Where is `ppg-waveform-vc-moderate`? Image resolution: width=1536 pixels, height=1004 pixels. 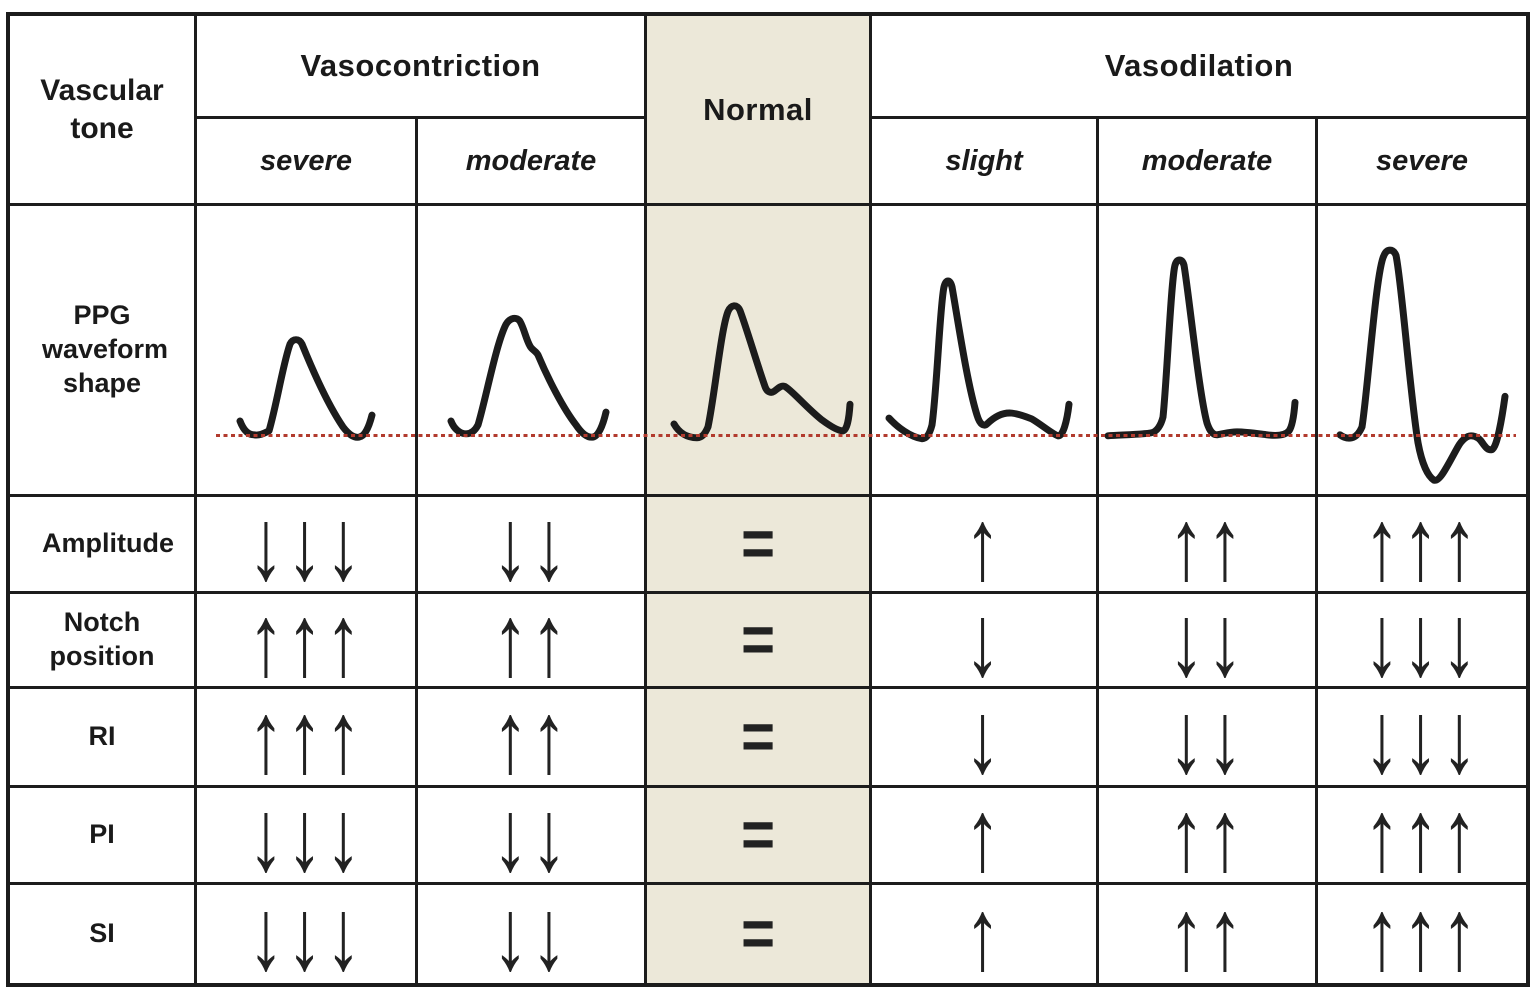 ppg-waveform-vc-moderate is located at coordinates (528, 377).